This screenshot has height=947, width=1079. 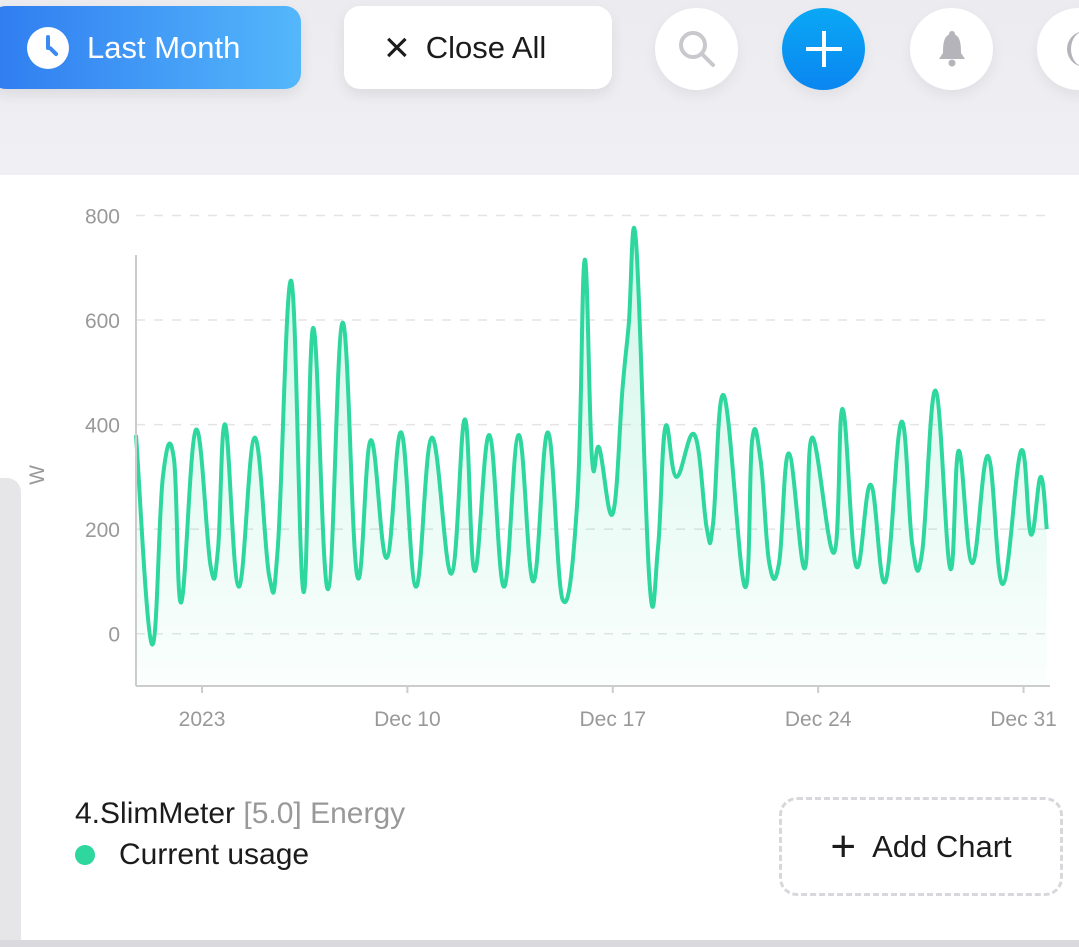 I want to click on search-button, so click(x=696, y=49).